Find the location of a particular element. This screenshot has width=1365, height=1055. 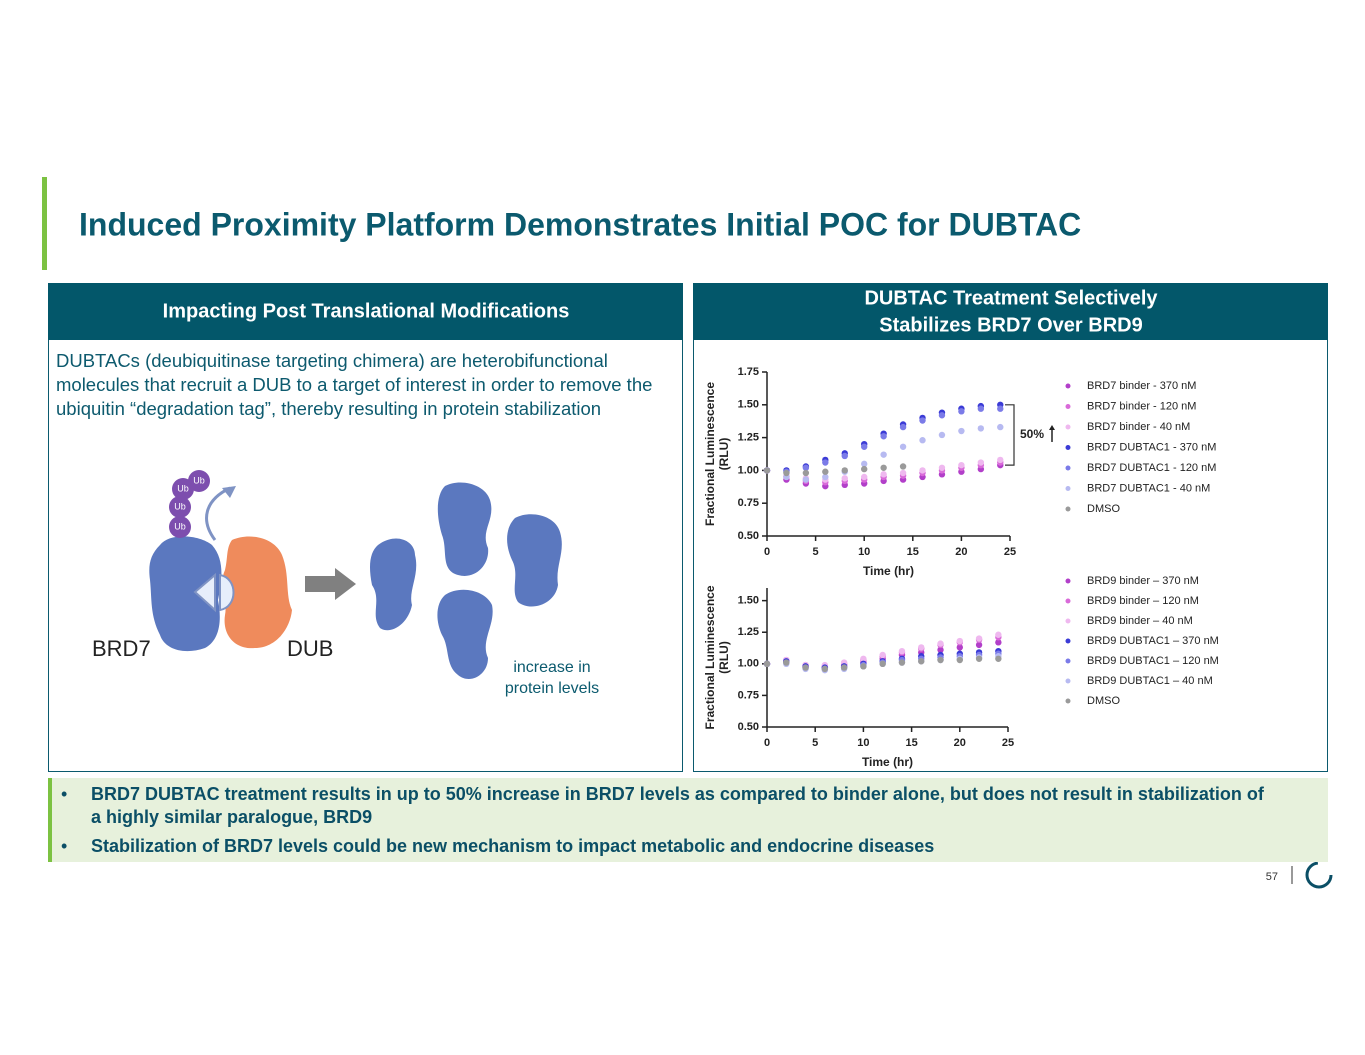

annotation: 50% is located at coordinates (1032, 434).